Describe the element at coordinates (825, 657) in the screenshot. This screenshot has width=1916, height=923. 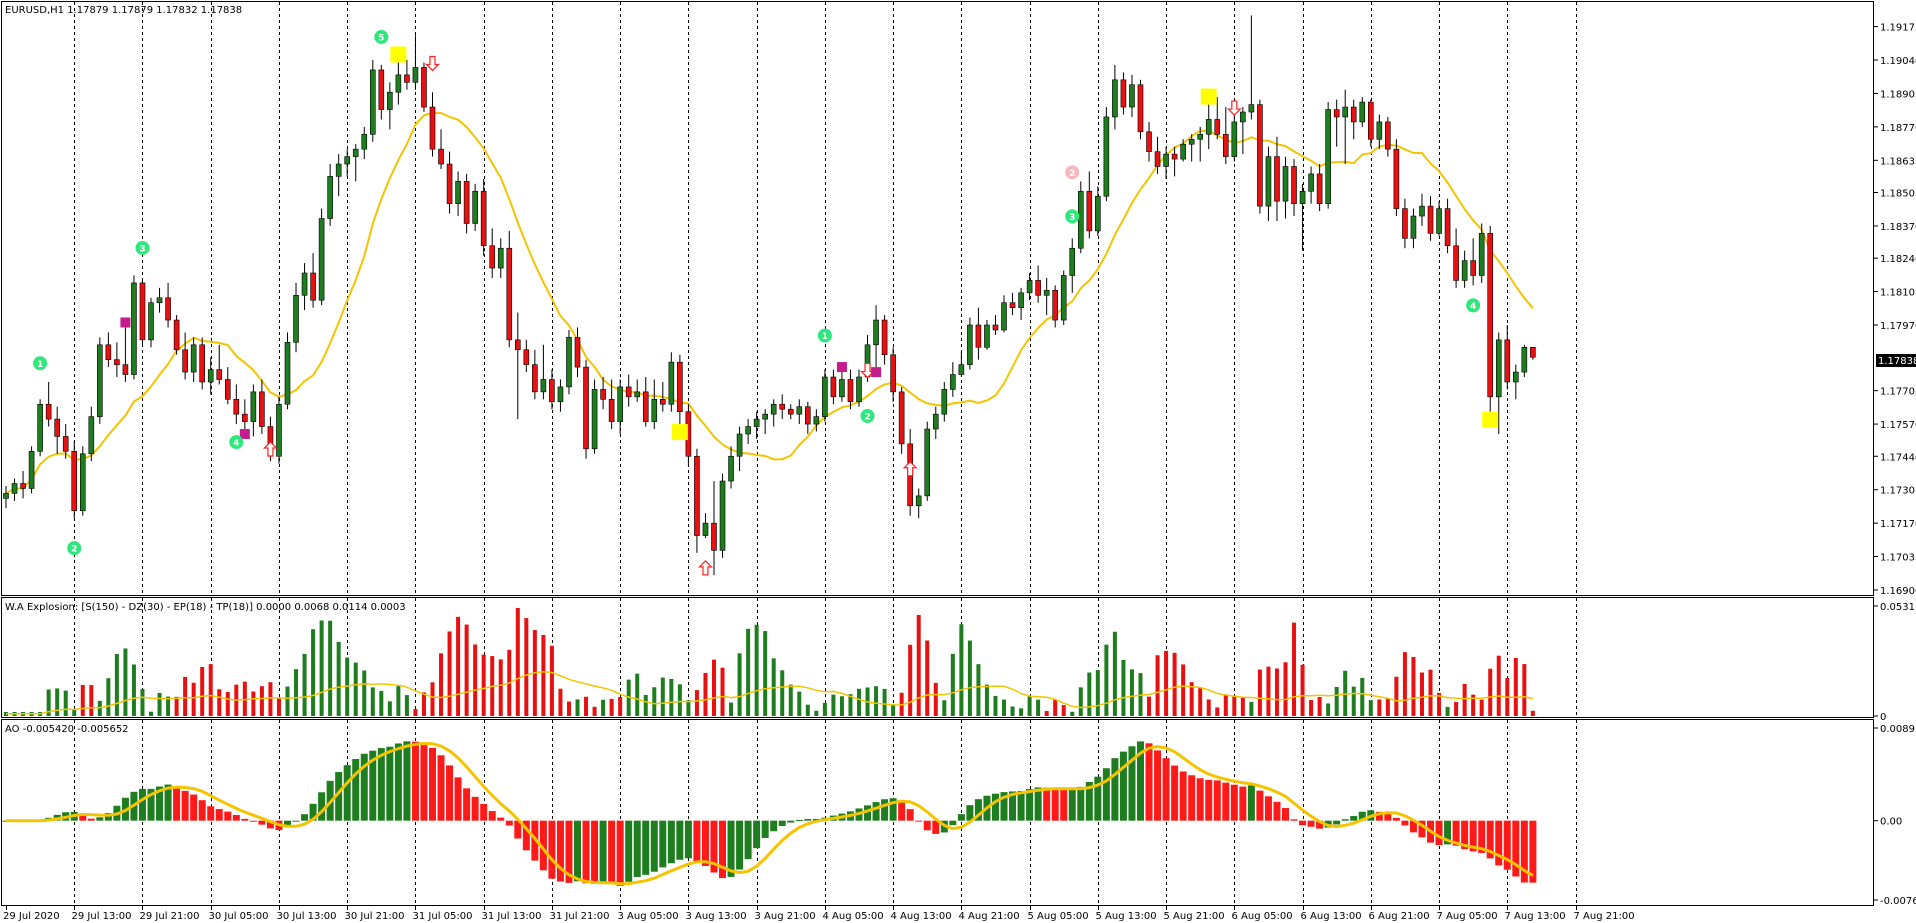
I see `explosion-grid` at that location.